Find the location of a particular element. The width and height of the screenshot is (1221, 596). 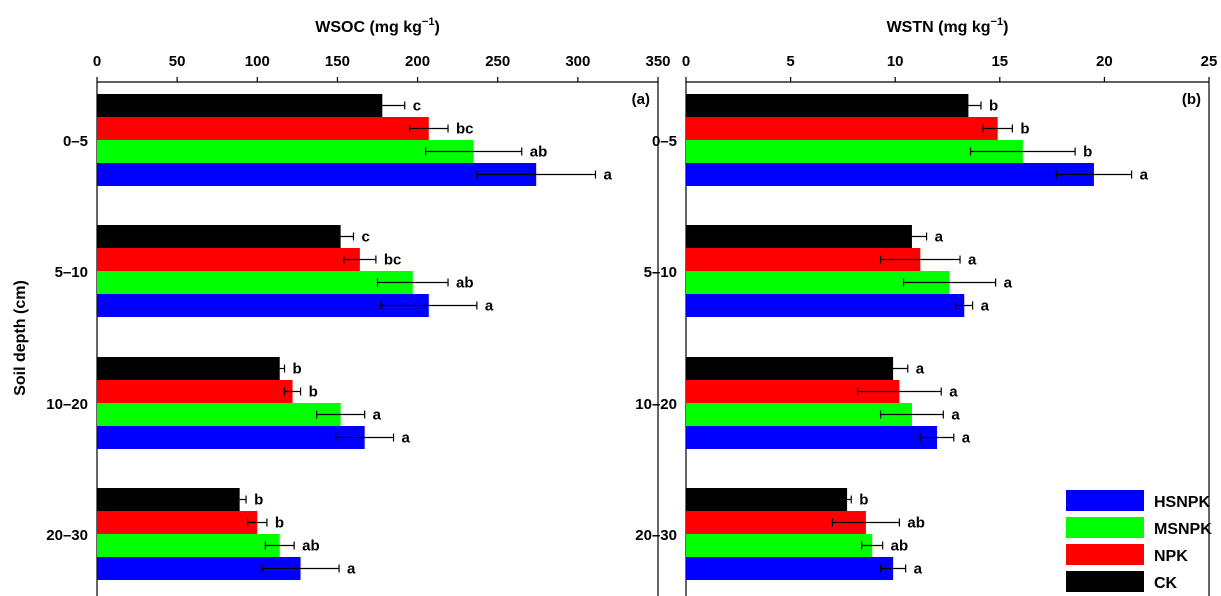

legend-label-ck: CK is located at coordinates (1166, 583).